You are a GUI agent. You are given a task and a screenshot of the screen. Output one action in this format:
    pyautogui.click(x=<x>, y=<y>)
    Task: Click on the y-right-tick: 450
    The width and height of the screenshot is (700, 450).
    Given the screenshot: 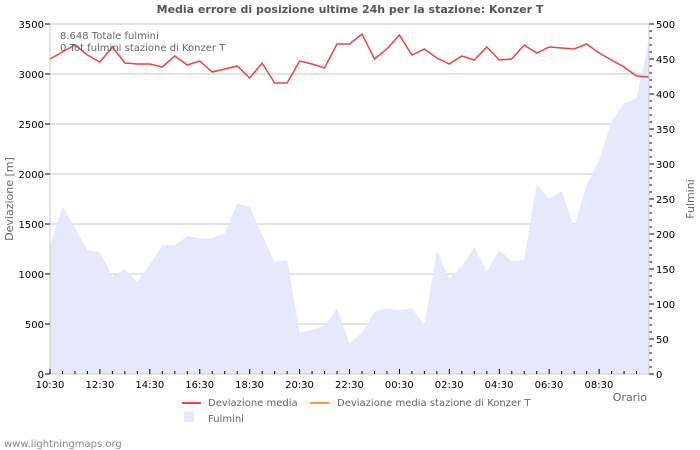 What is the action you would take?
    pyautogui.click(x=665, y=60)
    